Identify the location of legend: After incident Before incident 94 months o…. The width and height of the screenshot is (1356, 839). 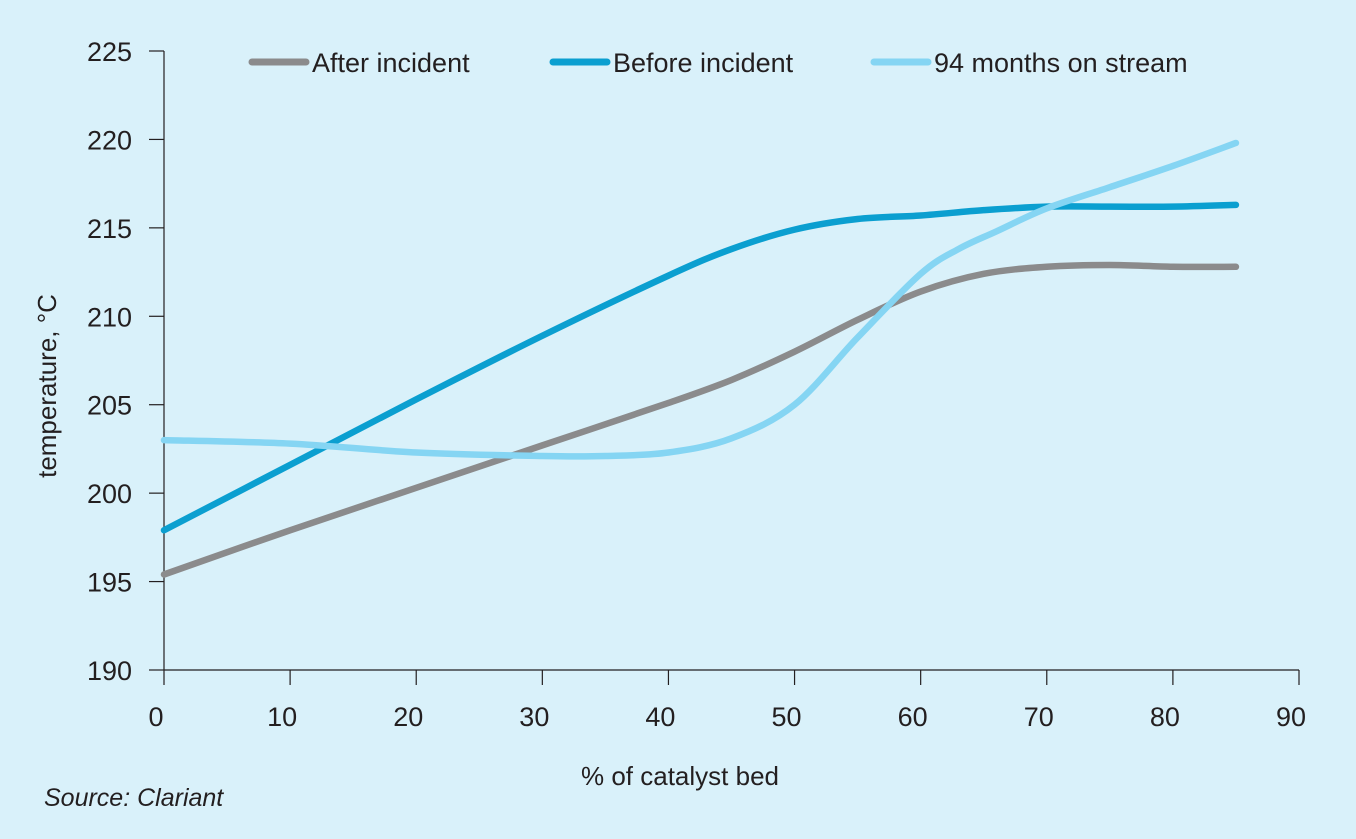
(718, 63).